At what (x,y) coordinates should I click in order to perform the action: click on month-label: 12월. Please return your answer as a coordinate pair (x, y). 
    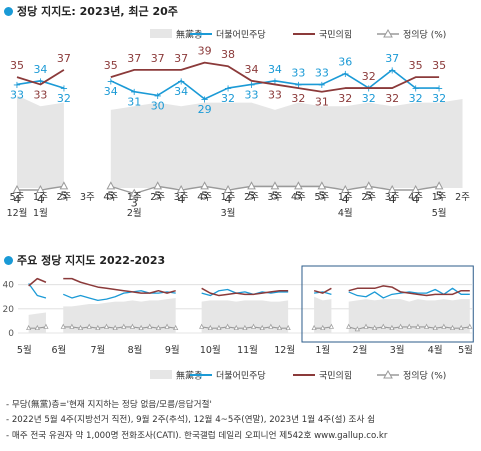
    Looking at the image, I should click on (284, 350).